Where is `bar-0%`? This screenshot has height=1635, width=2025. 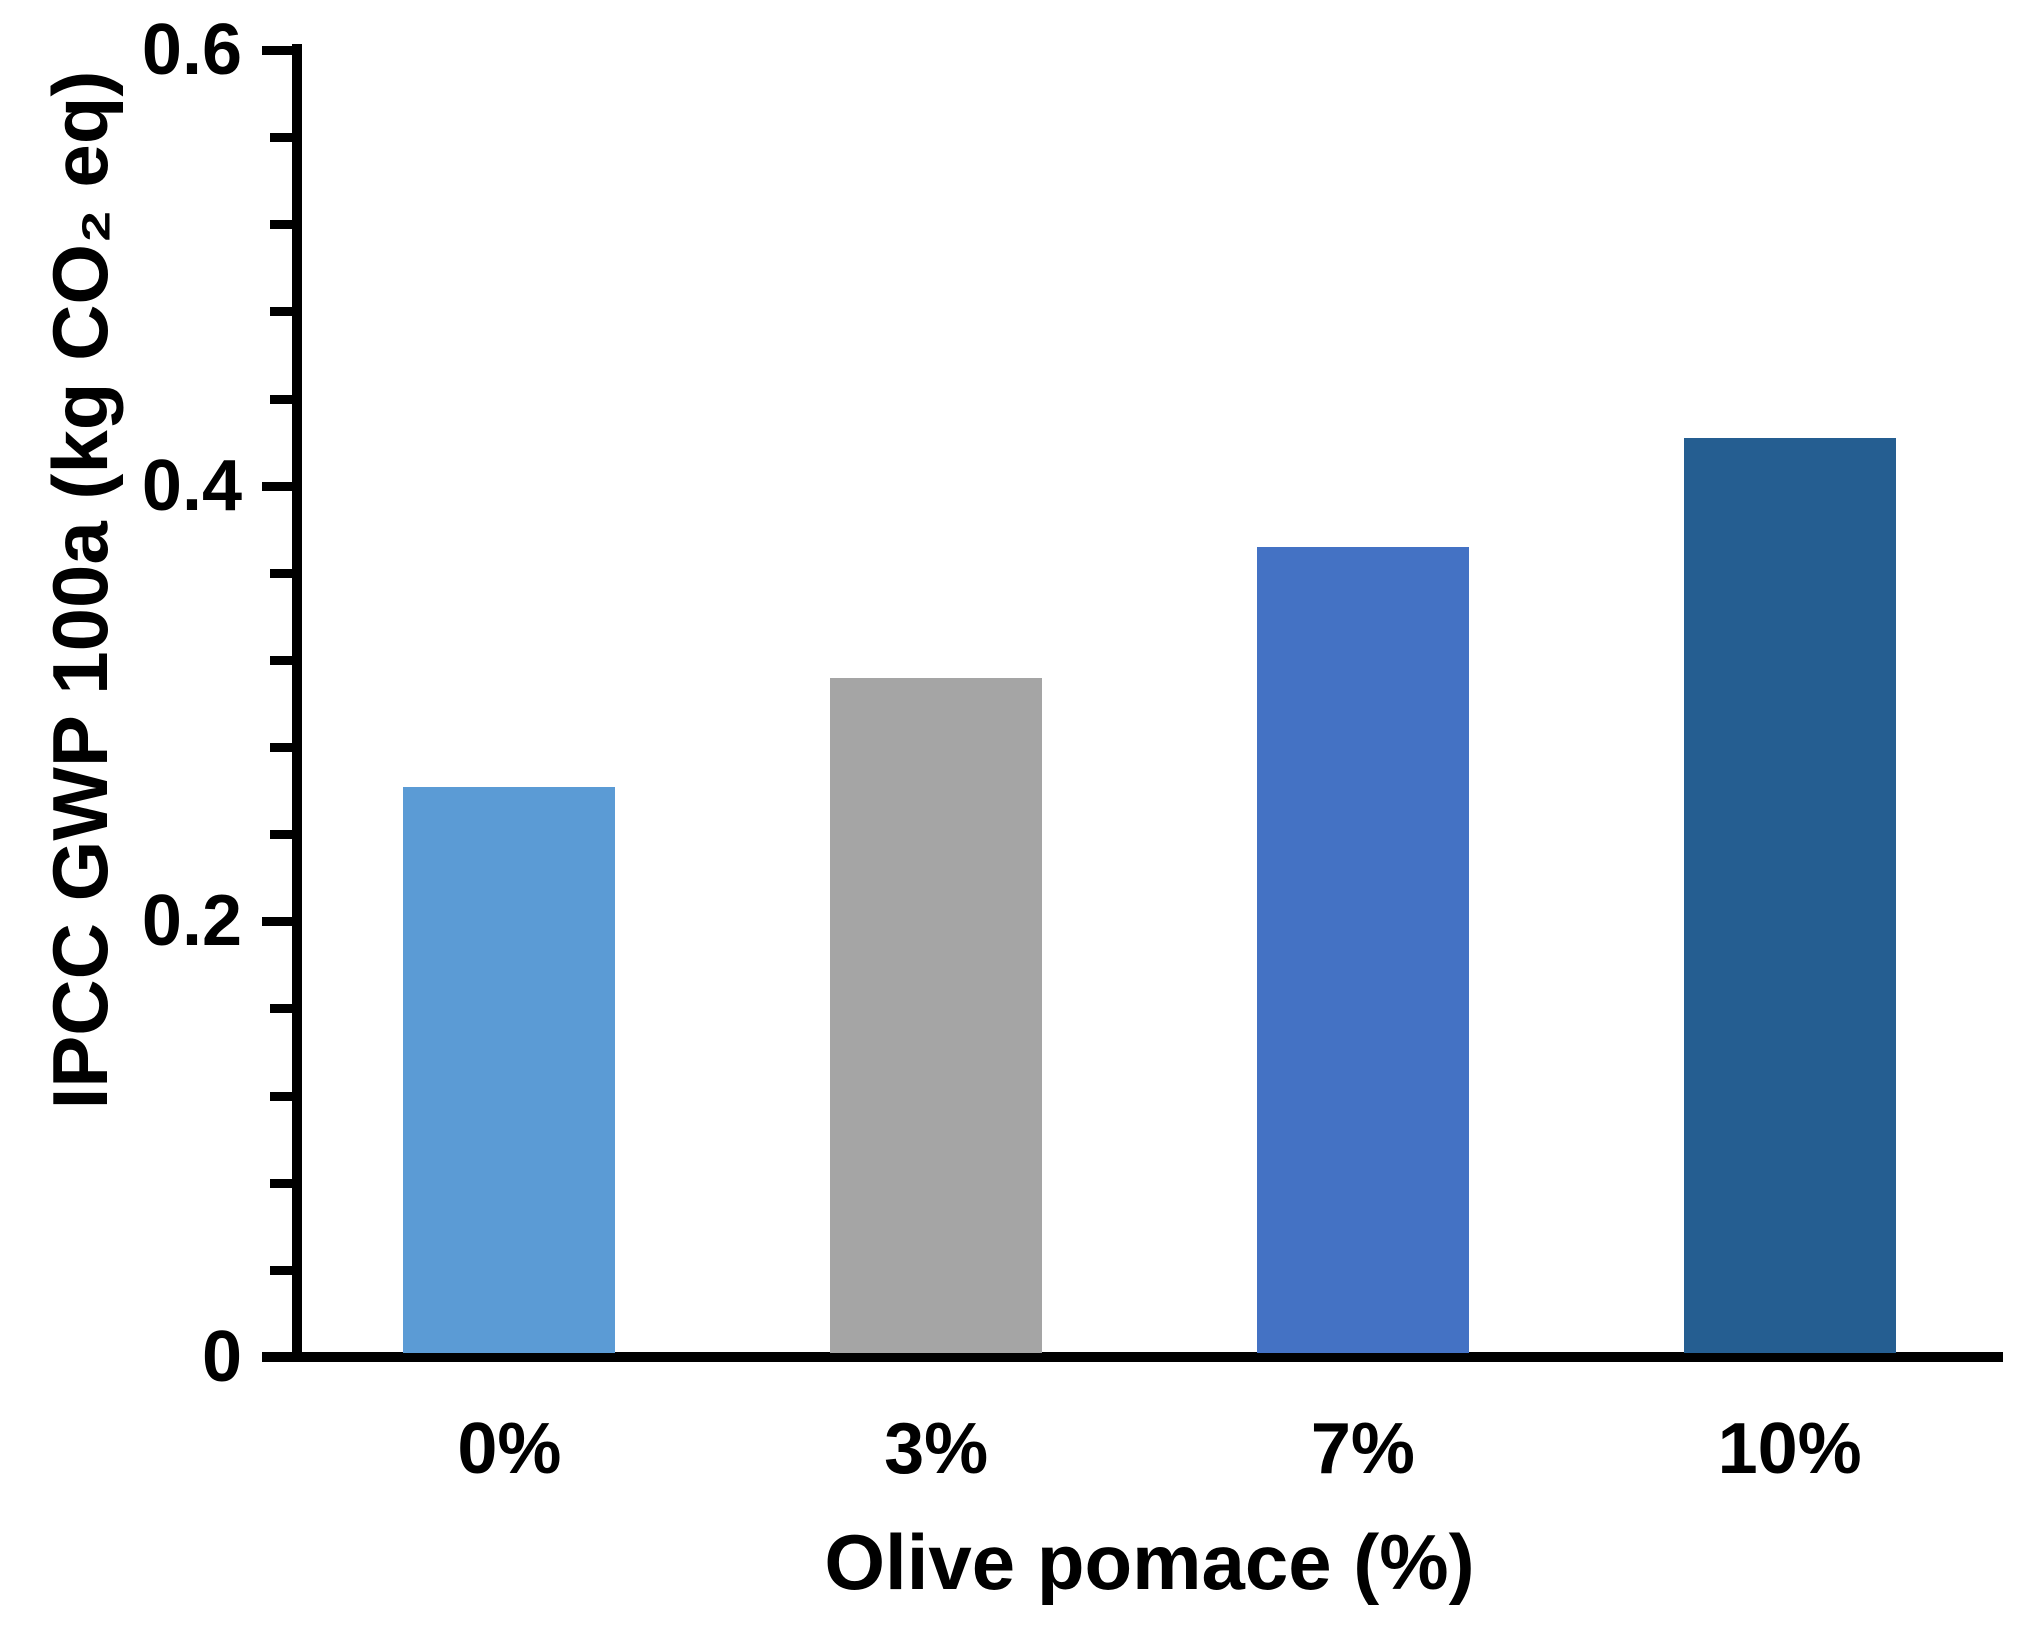
bar-0% is located at coordinates (509, 1069).